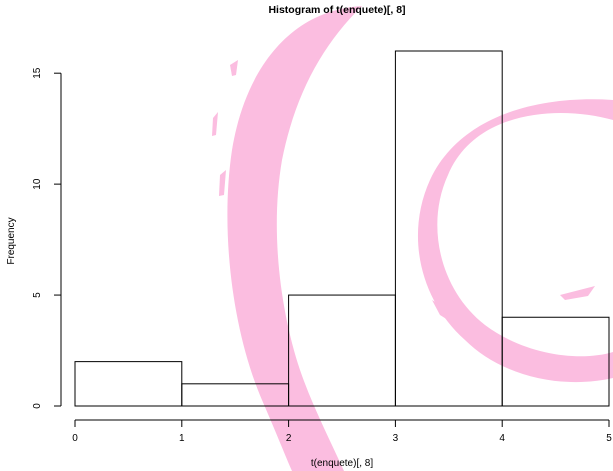 This screenshot has width=613, height=471. Describe the element at coordinates (37, 184) in the screenshot. I see `y-tick-label: 10` at that location.